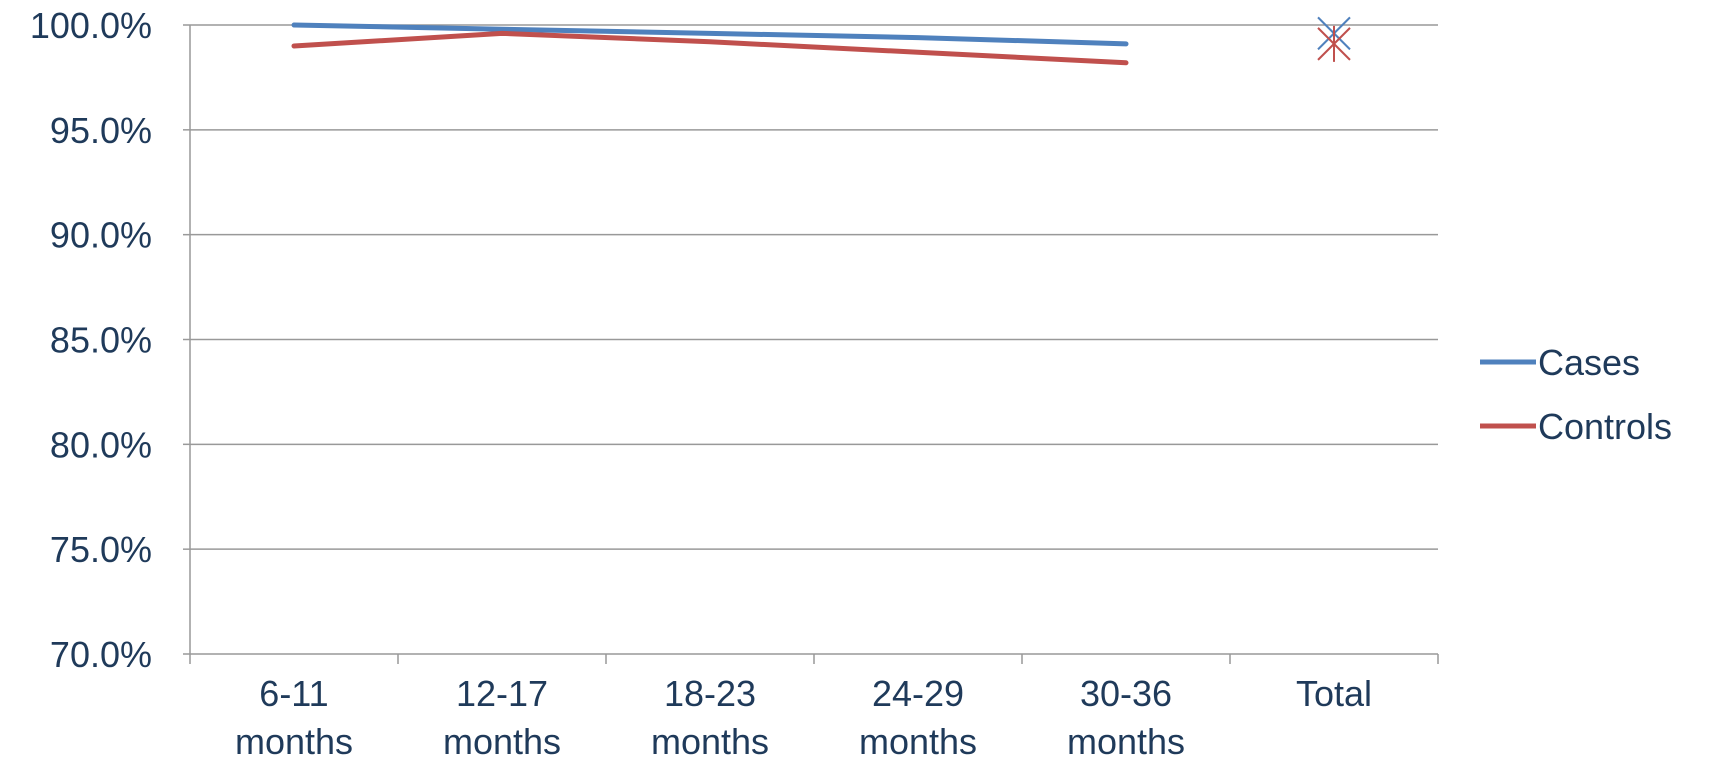  Describe the element at coordinates (710, 693) in the screenshot. I see `x-tick-label-line: 18-23` at that location.